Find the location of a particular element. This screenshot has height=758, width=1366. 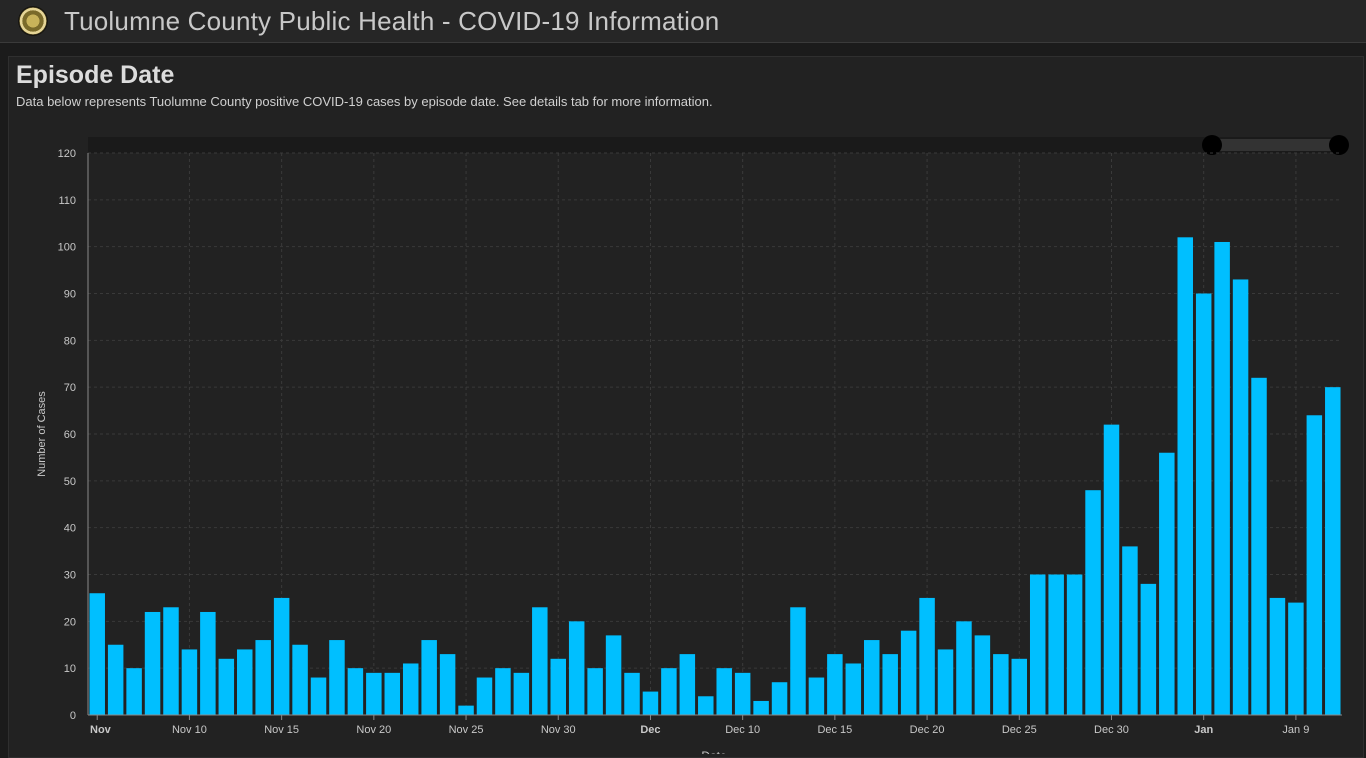

x-tick-label: Dec is located at coordinates (650, 730).